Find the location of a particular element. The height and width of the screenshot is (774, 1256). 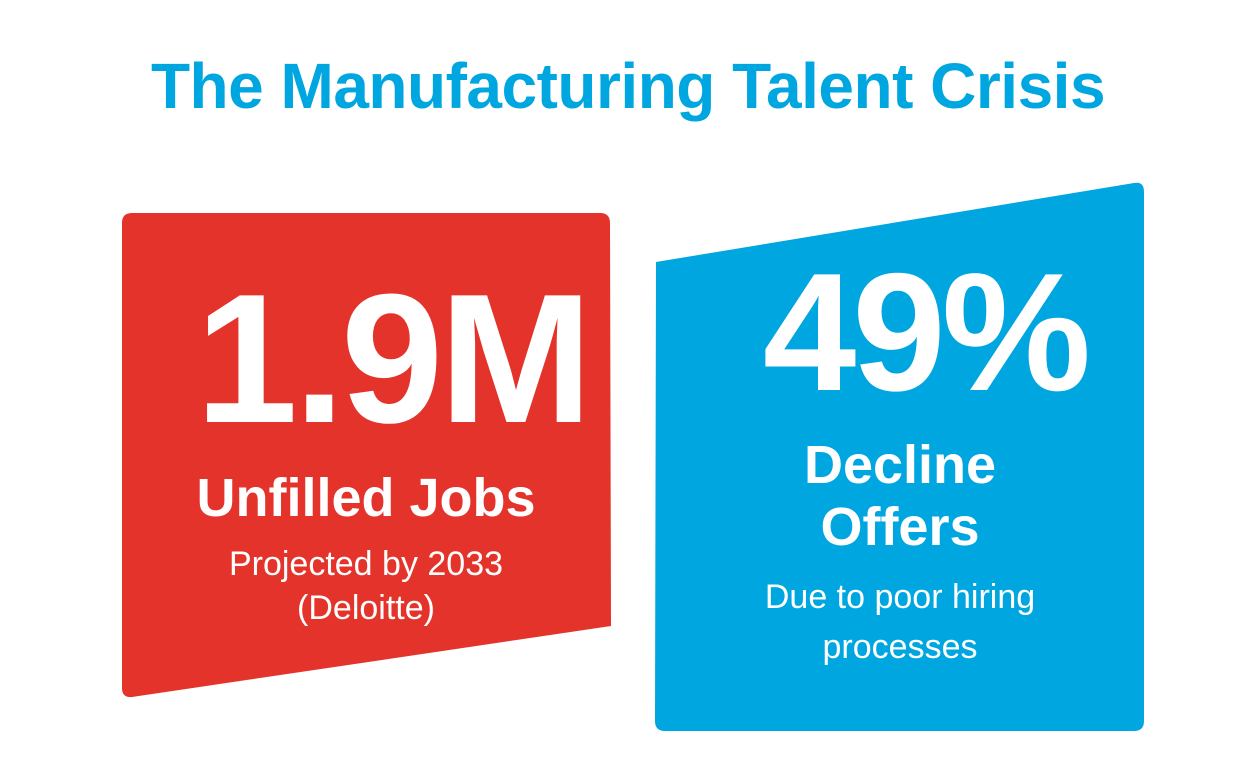

decline-offers-subtext: Due to poor hiring processes is located at coordinates (900, 622).